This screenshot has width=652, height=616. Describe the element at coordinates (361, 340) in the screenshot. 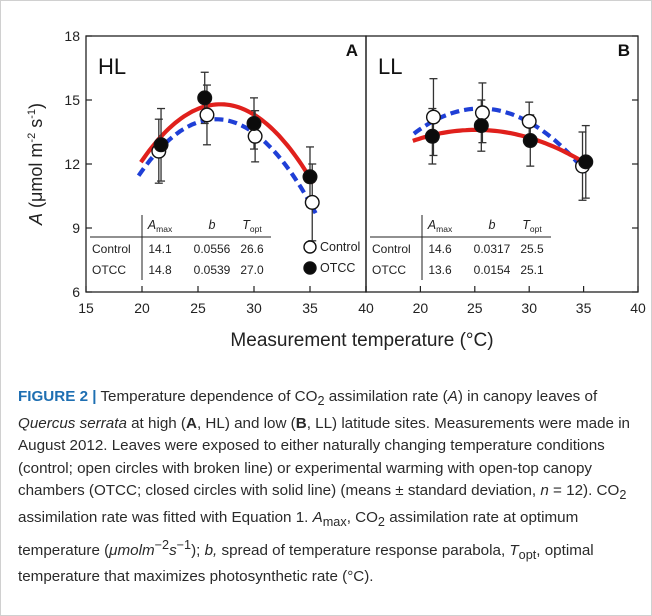

I see `x-axis-label: Measurement temperature (°C)` at that location.